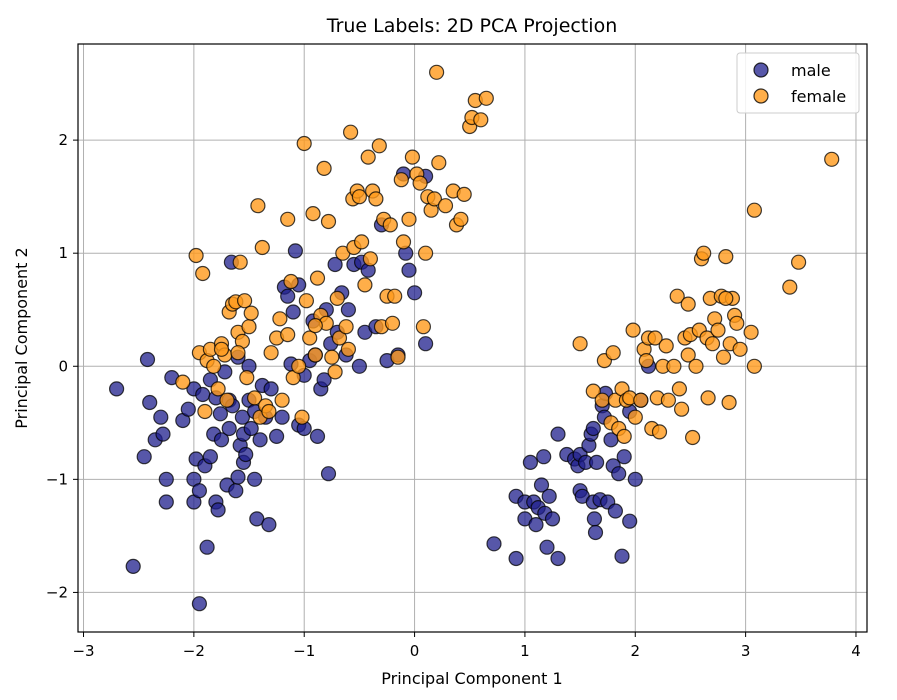 This screenshot has height=700, width=897. What do you see at coordinates (304, 651) in the screenshot?
I see `x-tick-label: −1` at bounding box center [304, 651].